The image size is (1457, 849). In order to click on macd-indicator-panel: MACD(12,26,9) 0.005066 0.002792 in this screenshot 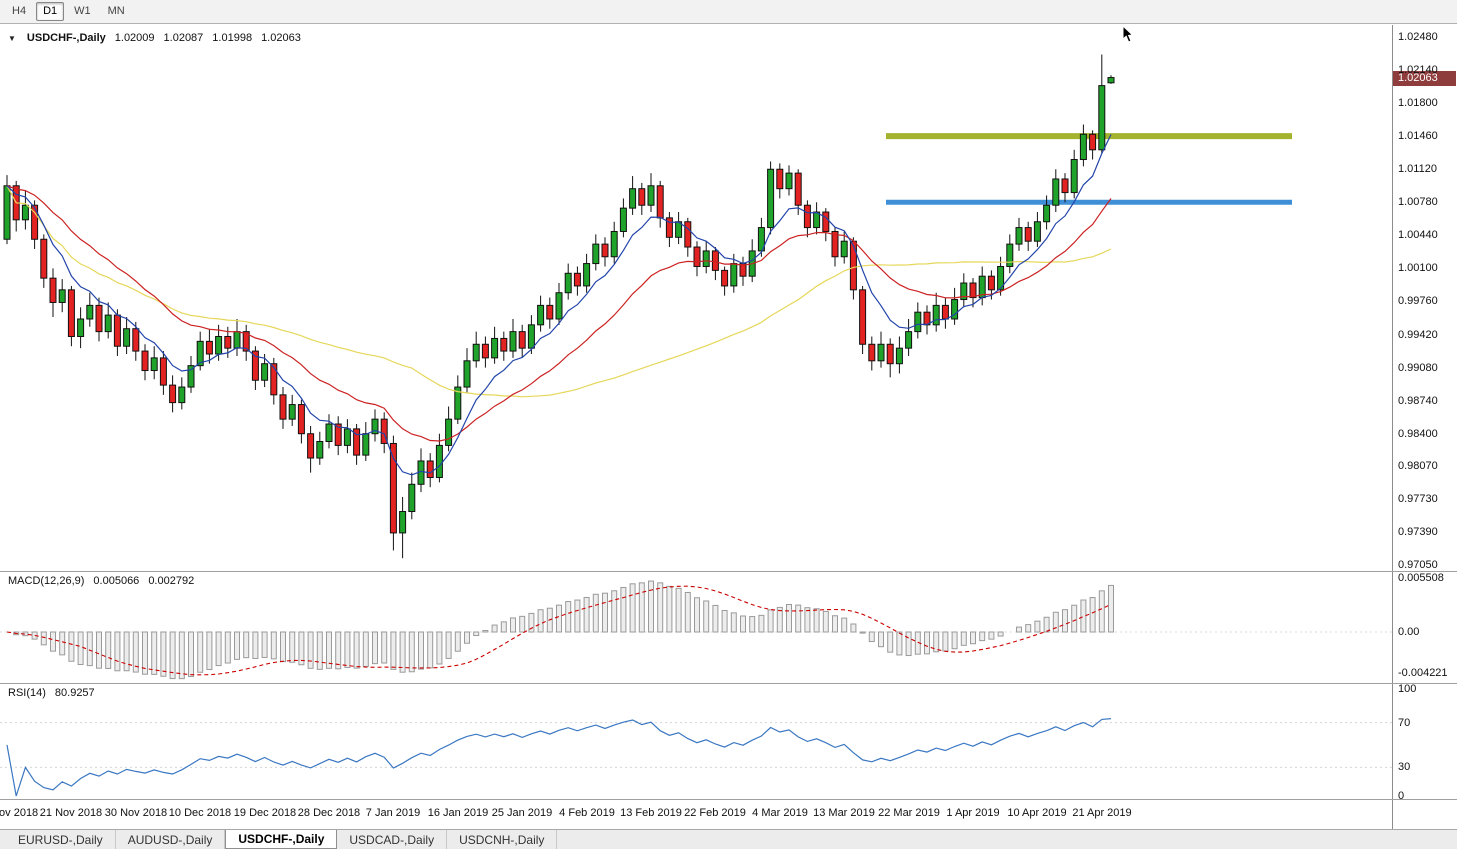, I will do `click(696, 627)`.